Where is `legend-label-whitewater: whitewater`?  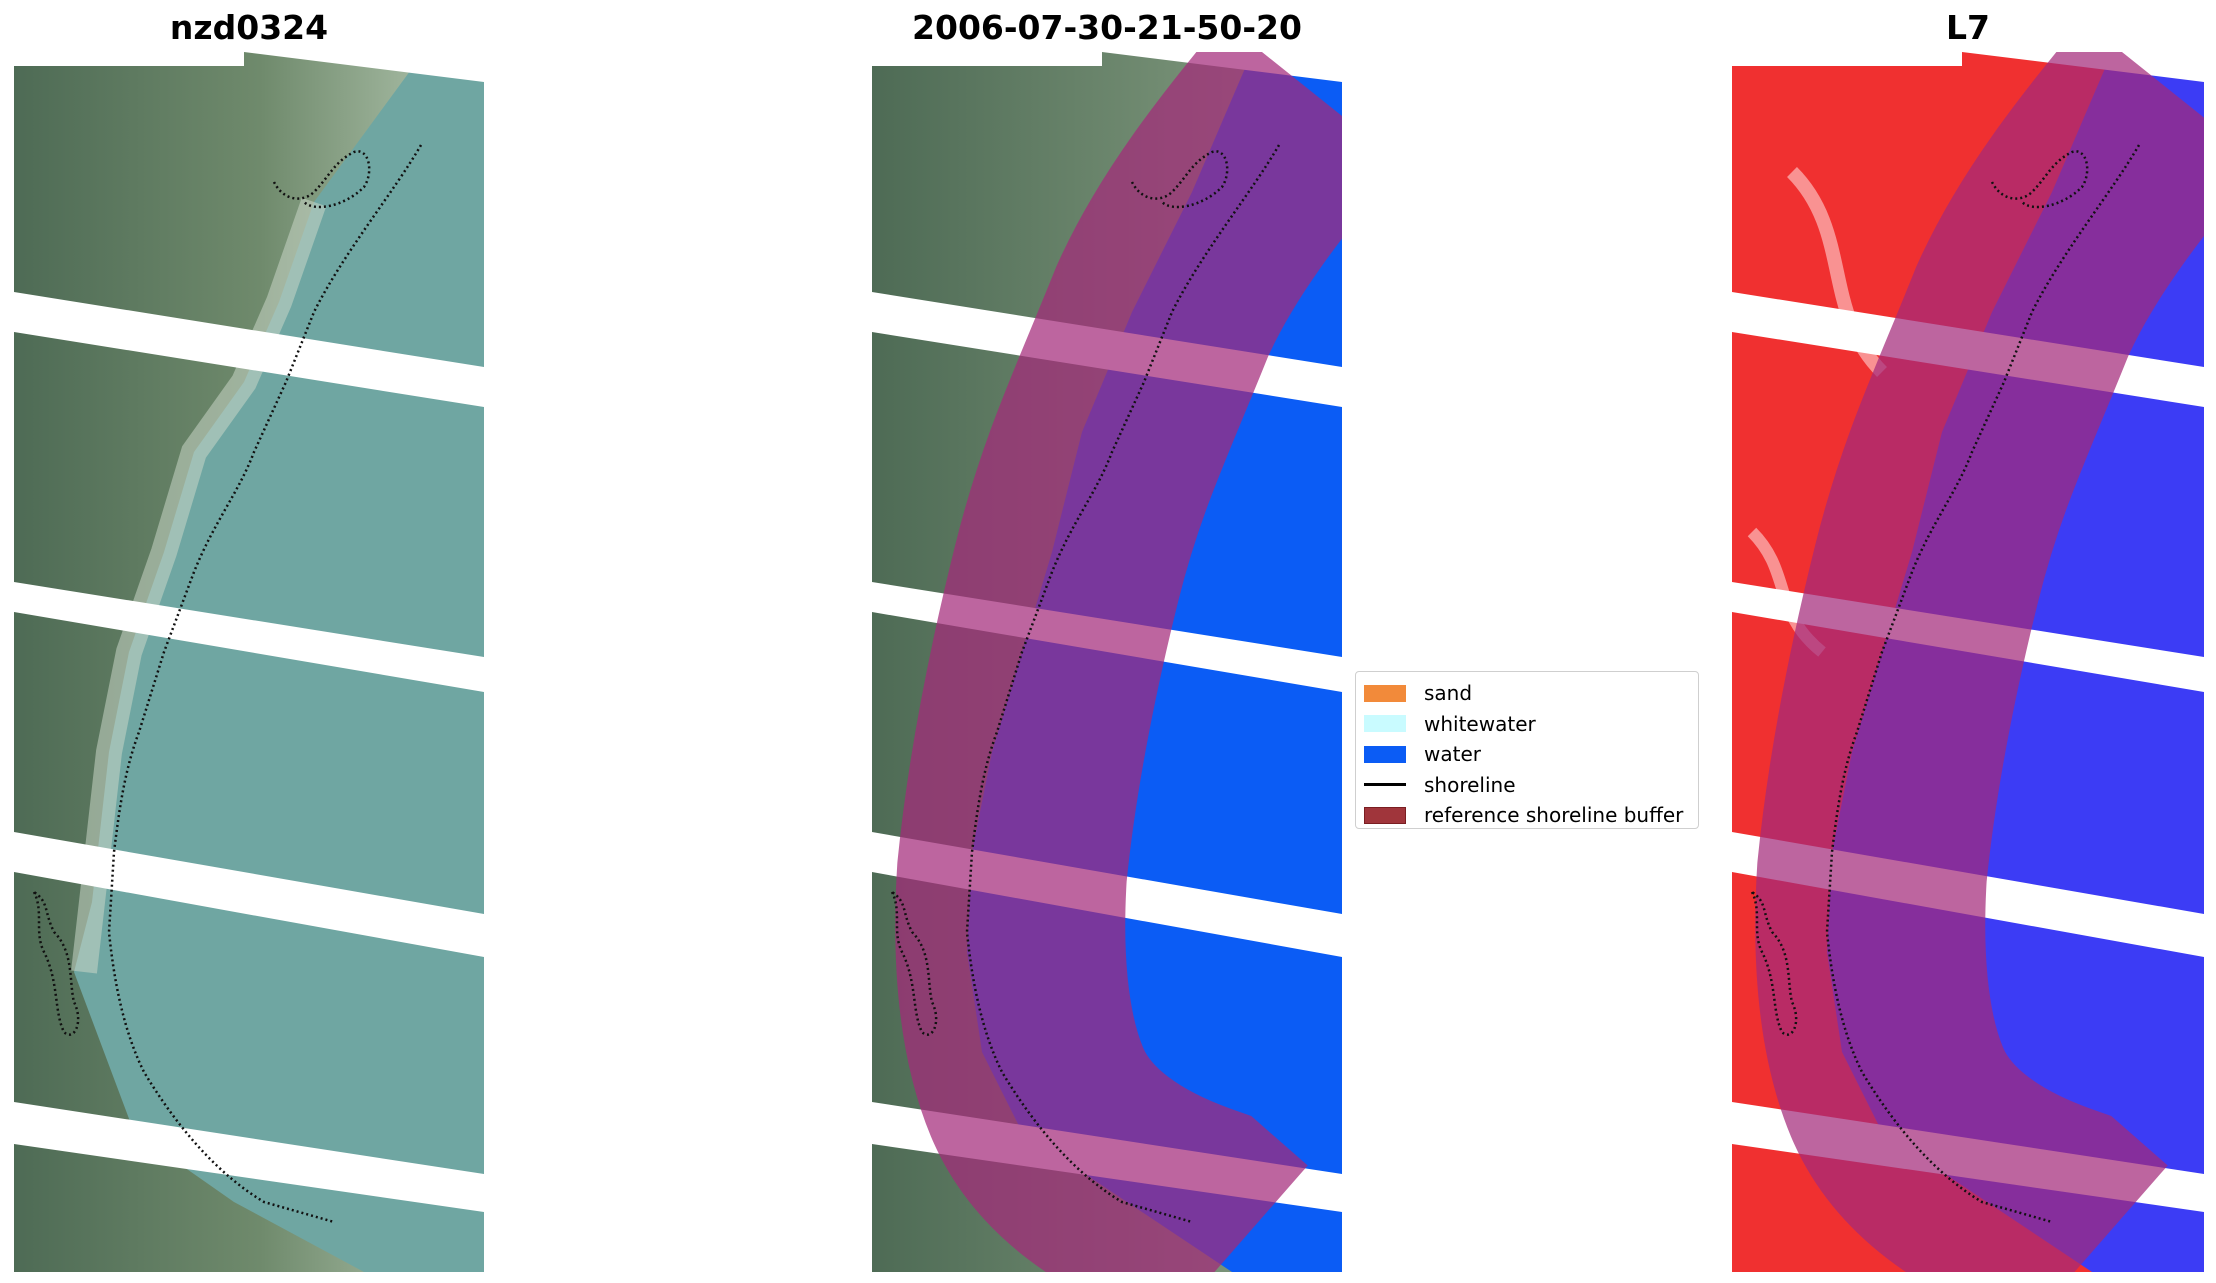 legend-label-whitewater: whitewater is located at coordinates (1480, 723).